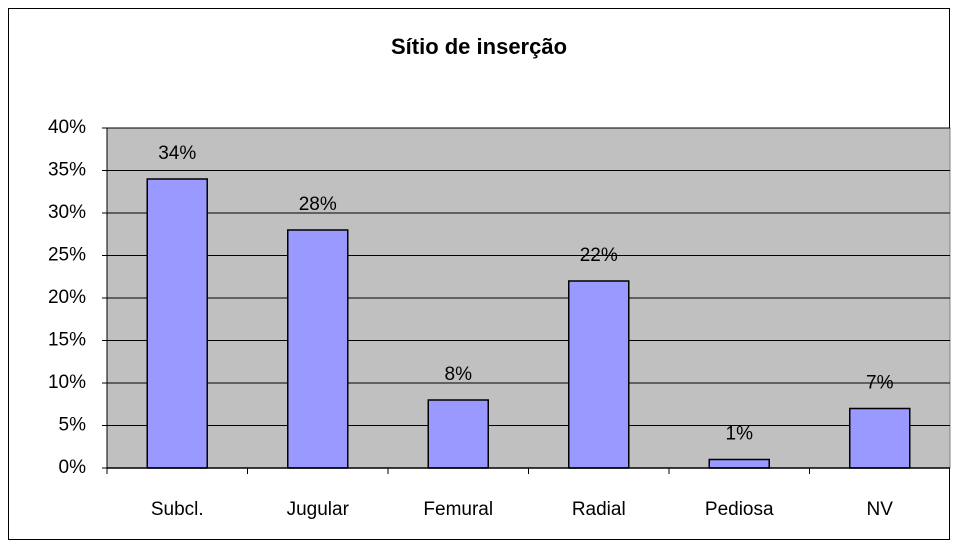 The image size is (959, 550). Describe the element at coordinates (73, 467) in the screenshot. I see `y-tick-label: 0%` at that location.